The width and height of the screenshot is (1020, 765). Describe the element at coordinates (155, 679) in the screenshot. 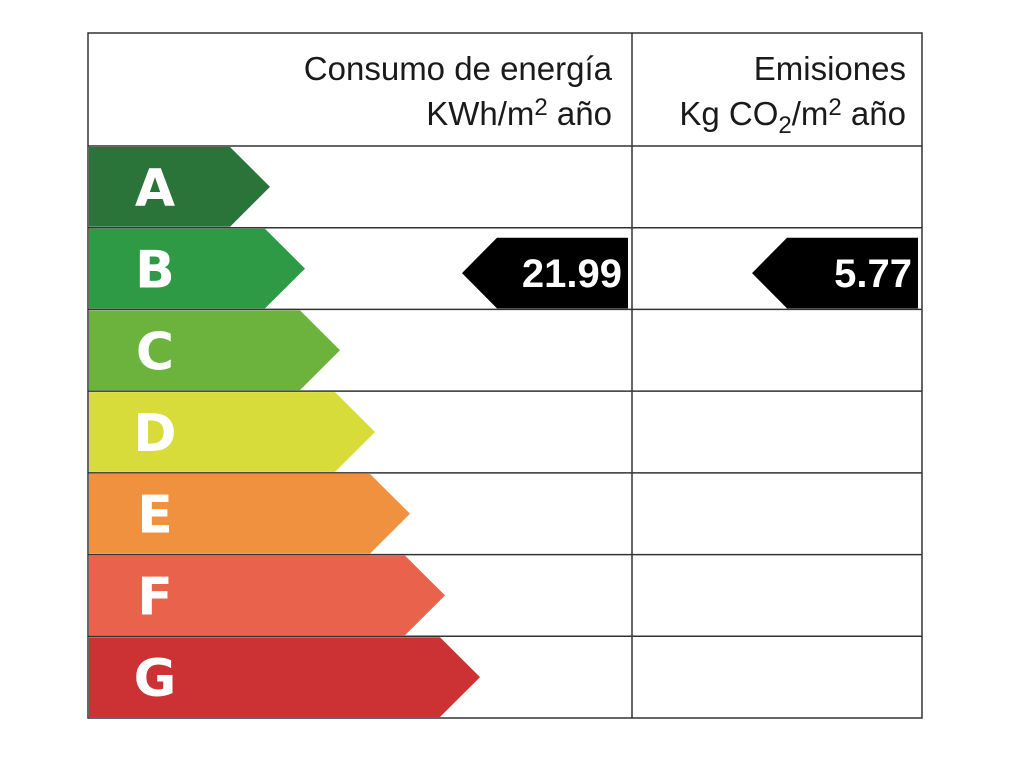

I see `grade-letter: G` at that location.